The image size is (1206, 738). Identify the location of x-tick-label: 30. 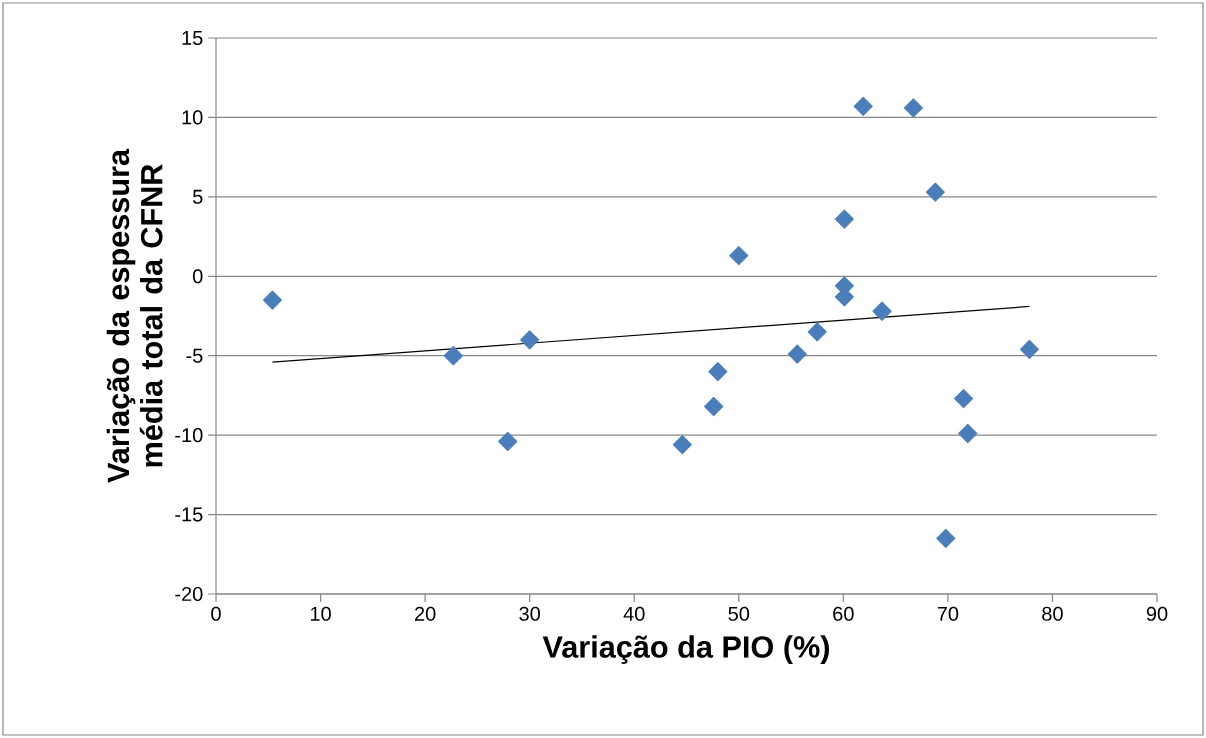
(529, 613).